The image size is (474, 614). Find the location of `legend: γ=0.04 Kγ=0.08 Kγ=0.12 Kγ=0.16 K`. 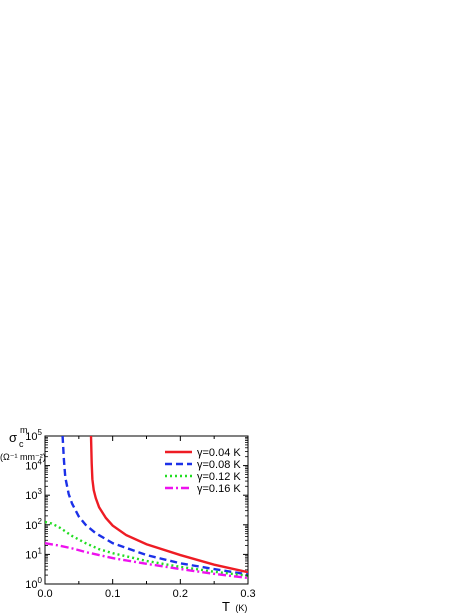

legend: γ=0.04 Kγ=0.08 Kγ=0.12 Kγ=0.16 K is located at coordinates (203, 471).